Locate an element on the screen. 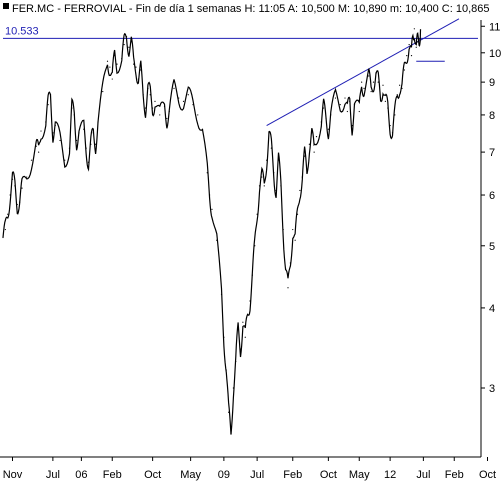  y-axis: 3 4 5 6 7 8 9 10 11 is located at coordinates (491, 208).